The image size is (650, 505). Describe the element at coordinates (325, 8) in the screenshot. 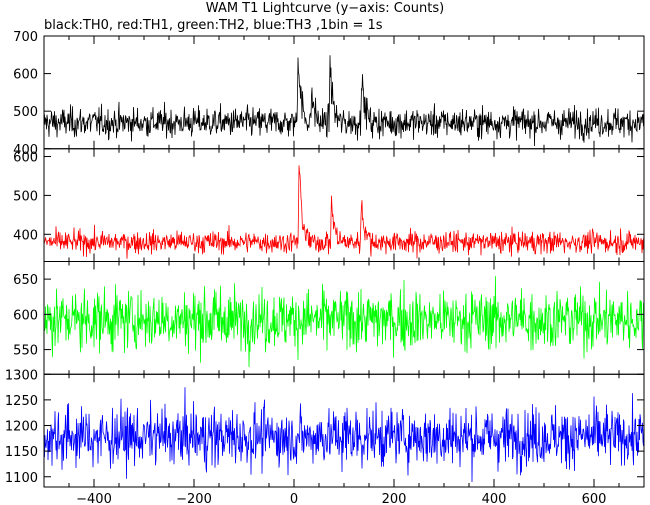

I see `chart-title: WAM T1 Lightcurve (y−axis: Counts)` at that location.